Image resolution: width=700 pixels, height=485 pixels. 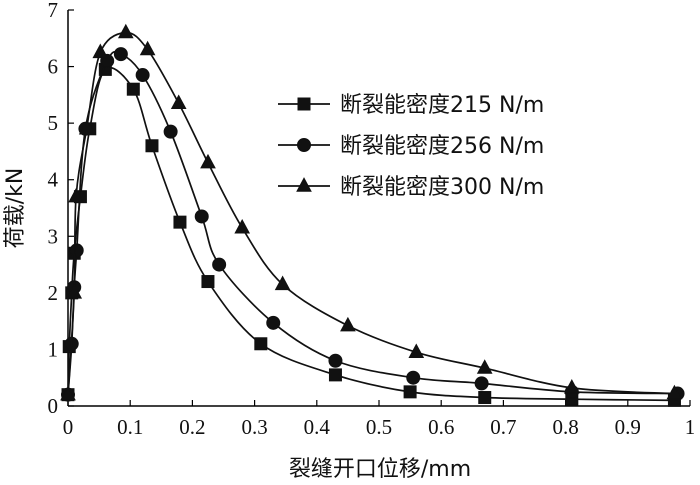 I want to click on legend-item-2: 断裂能密度256 N/m, so click(x=411, y=146).